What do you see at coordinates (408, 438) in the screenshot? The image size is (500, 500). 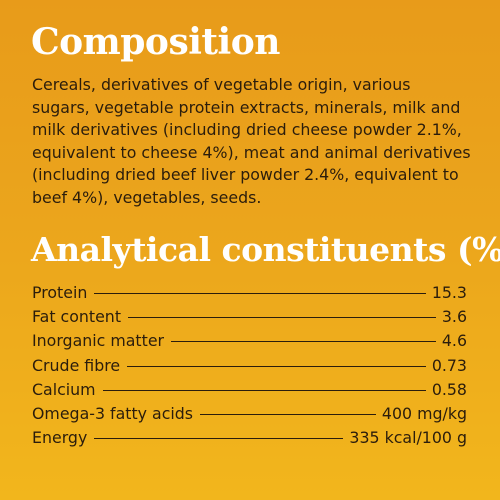 I see `constituent-value: 335 kcal/100 g` at bounding box center [408, 438].